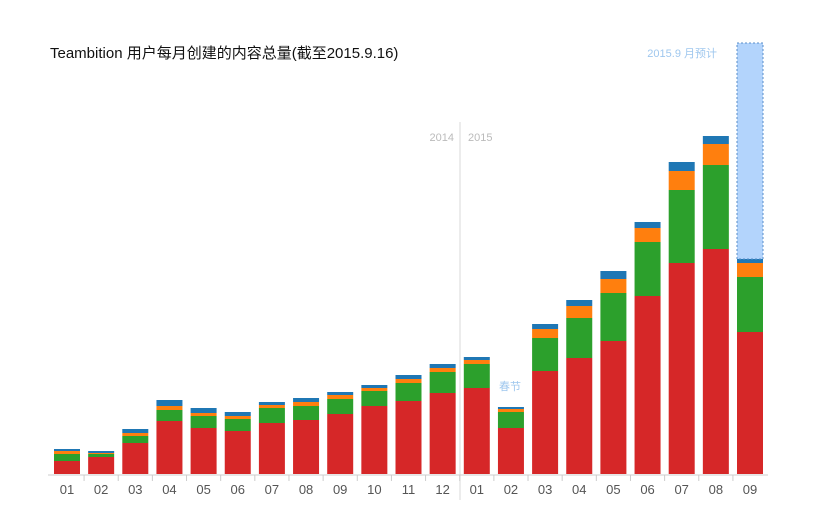 The image size is (816, 525). What do you see at coordinates (238, 489) in the screenshot?
I see `x-tick-label: 06` at bounding box center [238, 489].